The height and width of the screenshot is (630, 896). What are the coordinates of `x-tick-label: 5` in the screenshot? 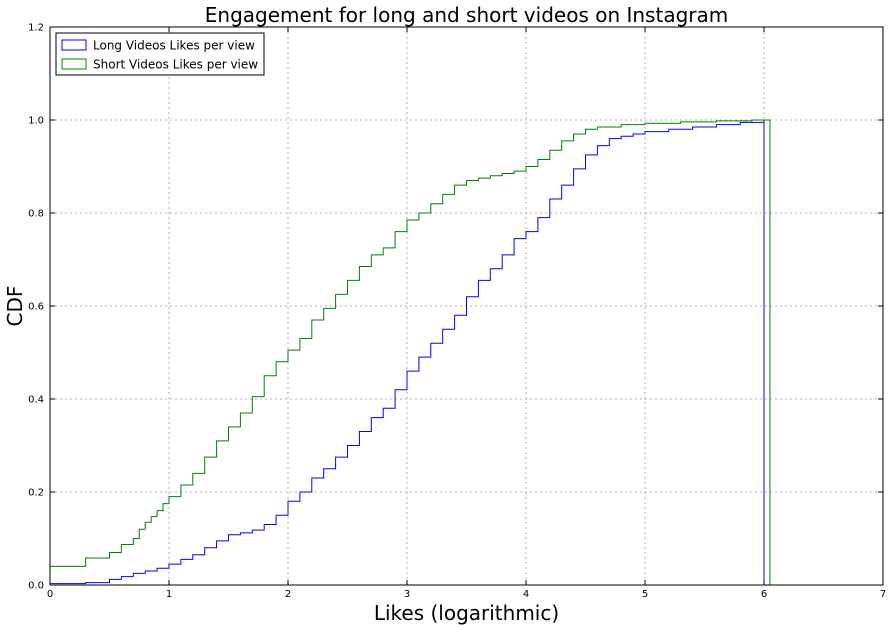 It's located at (645, 594).